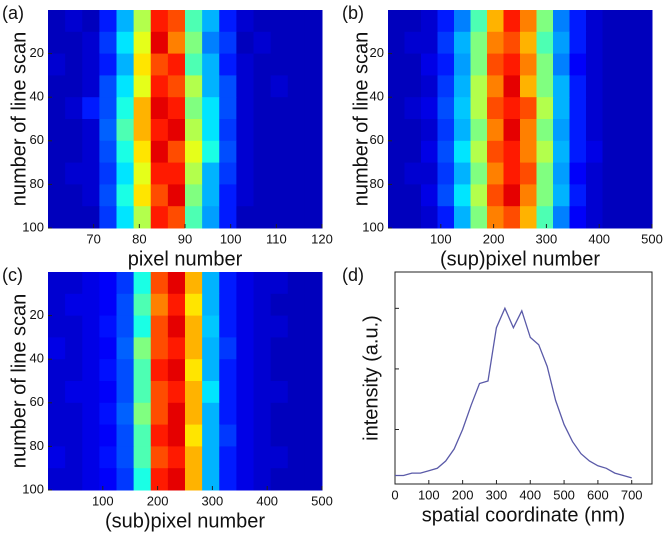  Describe the element at coordinates (185, 238) in the screenshot. I see `x-tick-label: 90` at that location.